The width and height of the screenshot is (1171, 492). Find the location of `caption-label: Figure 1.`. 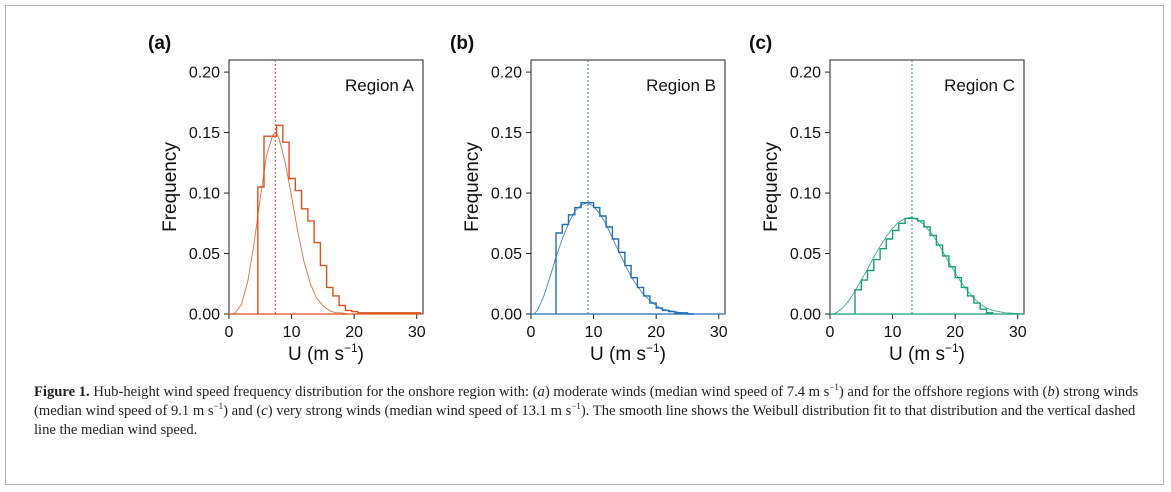

caption-label: Figure 1. is located at coordinates (62, 392).